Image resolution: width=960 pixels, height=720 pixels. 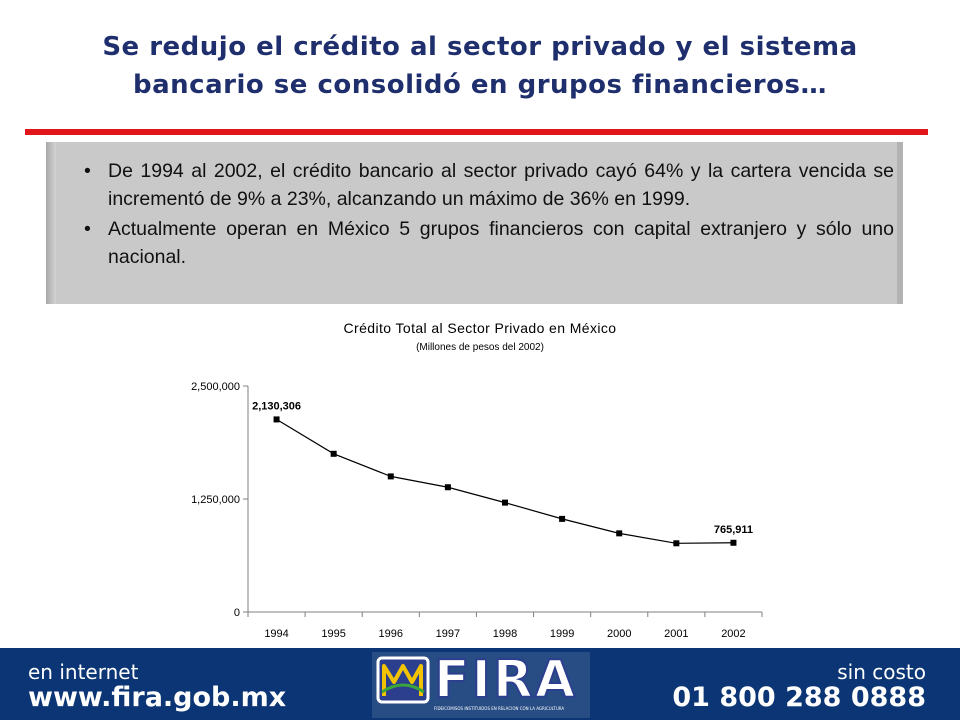 I want to click on chart-subtitle: (Millones de pesos del 2002), so click(x=480, y=347).